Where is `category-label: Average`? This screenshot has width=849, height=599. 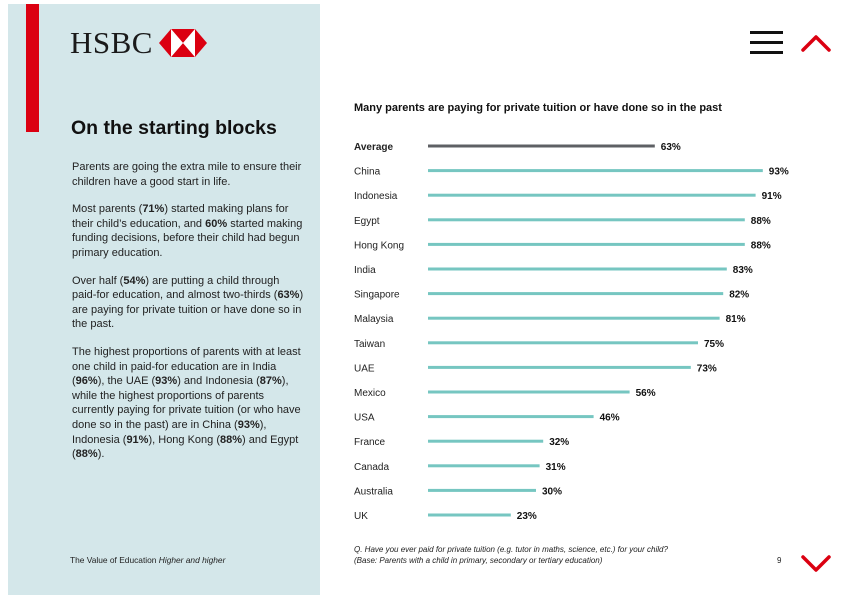 category-label: Average is located at coordinates (374, 147).